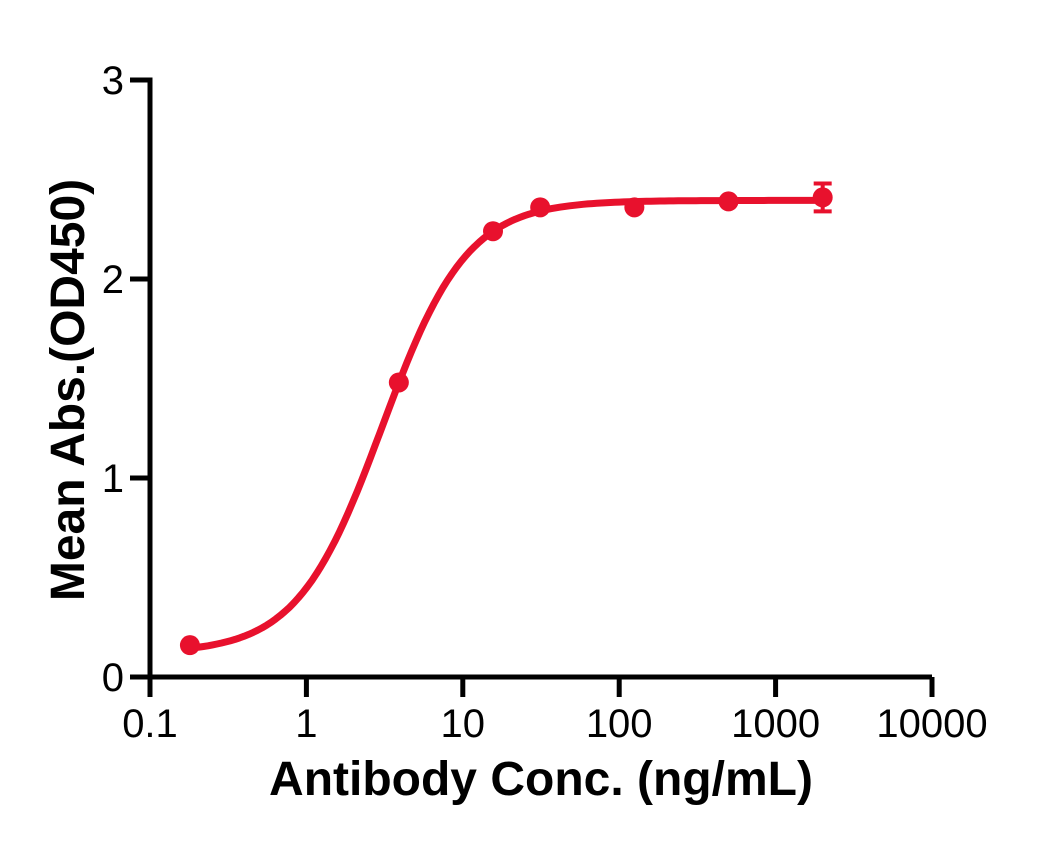  Describe the element at coordinates (113, 678) in the screenshot. I see `y-tick-label: 0` at that location.